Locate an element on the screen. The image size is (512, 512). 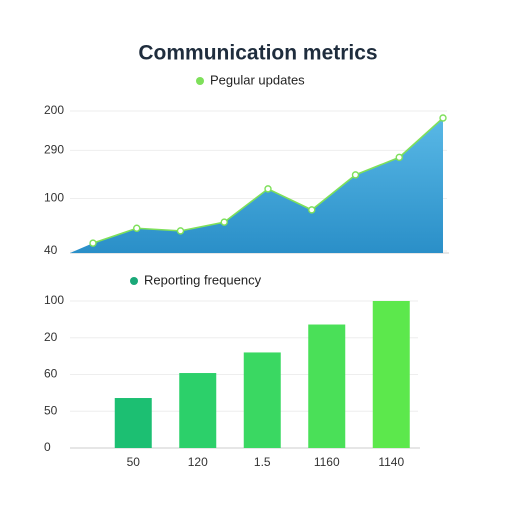
y-tick-label: 200 is located at coordinates (54, 110).